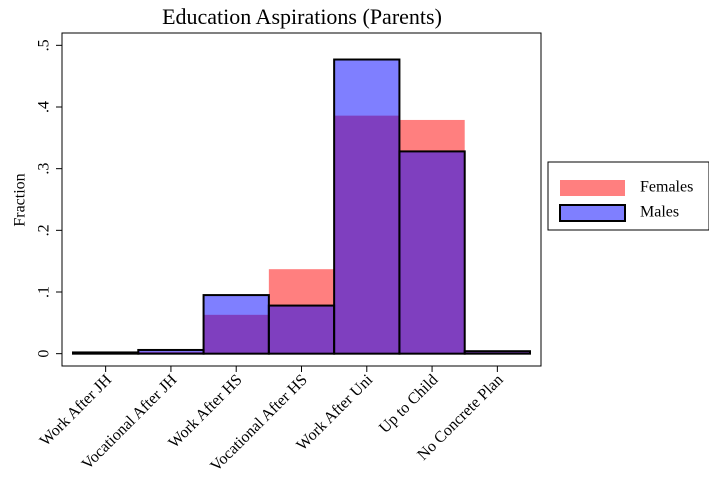 This screenshot has width=709, height=492. What do you see at coordinates (44, 45) in the screenshot?
I see `y-tick-label: .5` at bounding box center [44, 45].